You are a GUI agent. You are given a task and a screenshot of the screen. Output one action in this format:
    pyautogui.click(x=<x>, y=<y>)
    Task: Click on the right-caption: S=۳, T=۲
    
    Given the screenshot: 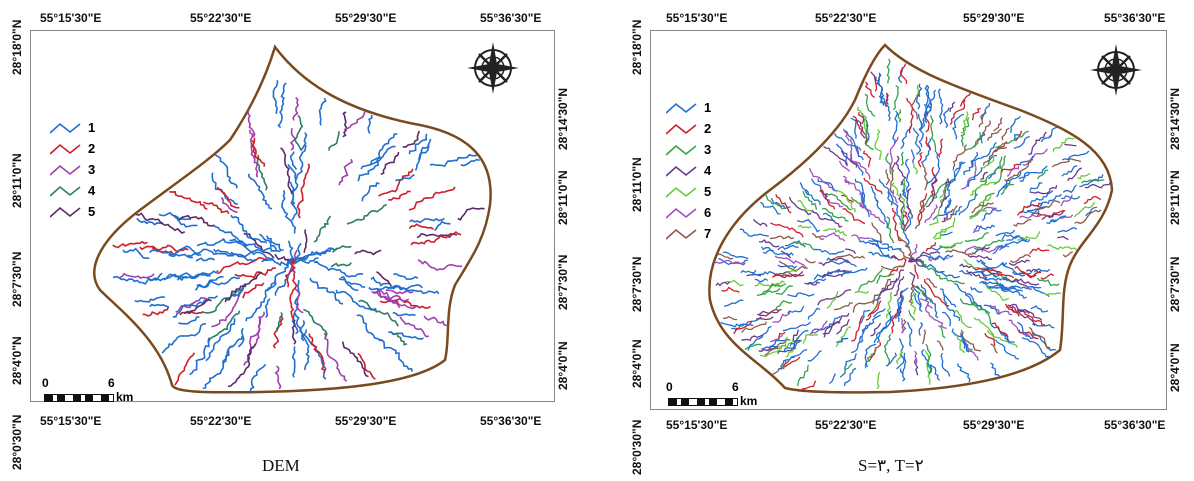 What is the action you would take?
    pyautogui.click(x=891, y=465)
    